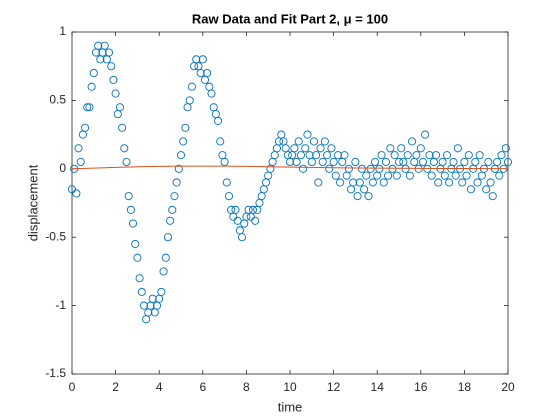 This screenshot has width=560, height=420. What do you see at coordinates (202, 387) in the screenshot?
I see `x-tick-label: 6` at bounding box center [202, 387].